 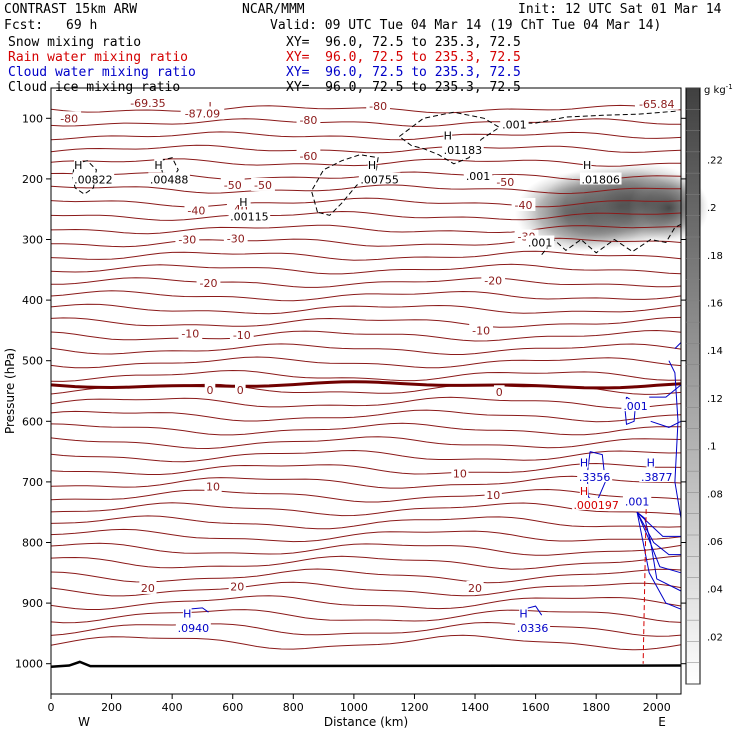 I want to click on colorbar-tick-label-1: .04, so click(x=715, y=590).